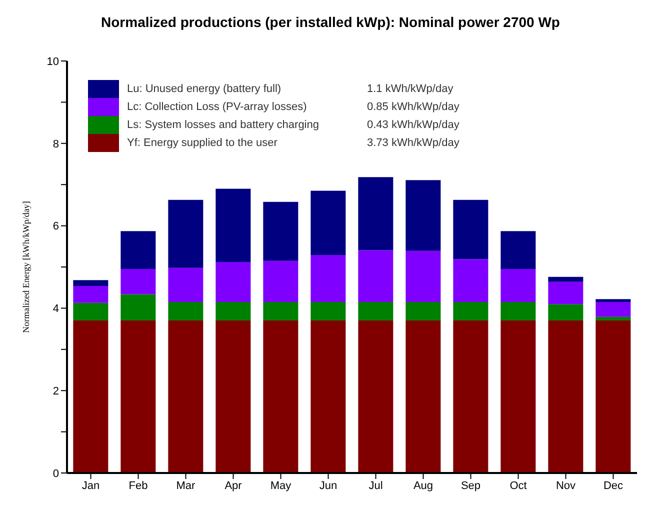 This screenshot has width=661, height=522. What do you see at coordinates (55, 474) in the screenshot?
I see `y-tick-label: 0` at bounding box center [55, 474].